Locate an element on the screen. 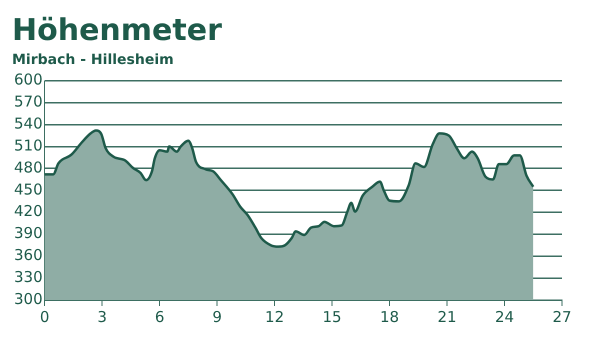 The height and width of the screenshot is (342, 600). y-tick-label: 480 is located at coordinates (28, 167).